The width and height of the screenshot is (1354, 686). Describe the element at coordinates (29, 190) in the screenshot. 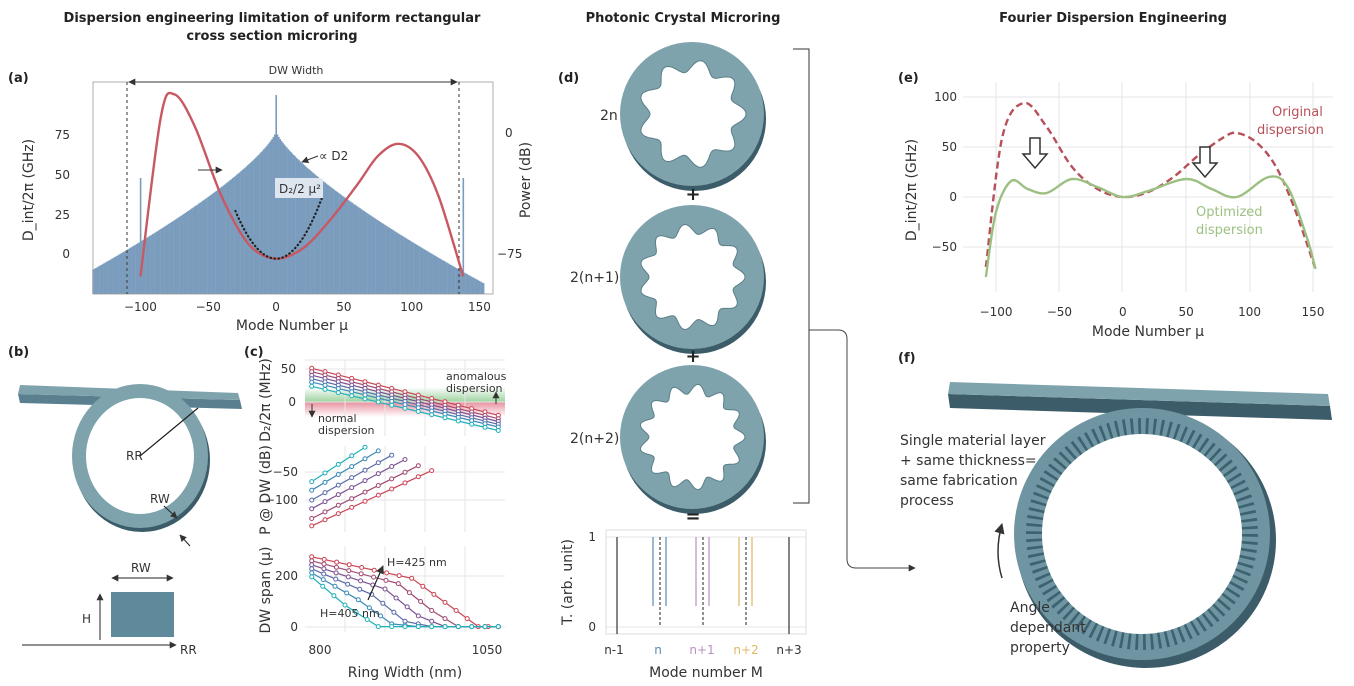

I see `y-axis-label-a: D_int/2π (GHz)` at that location.